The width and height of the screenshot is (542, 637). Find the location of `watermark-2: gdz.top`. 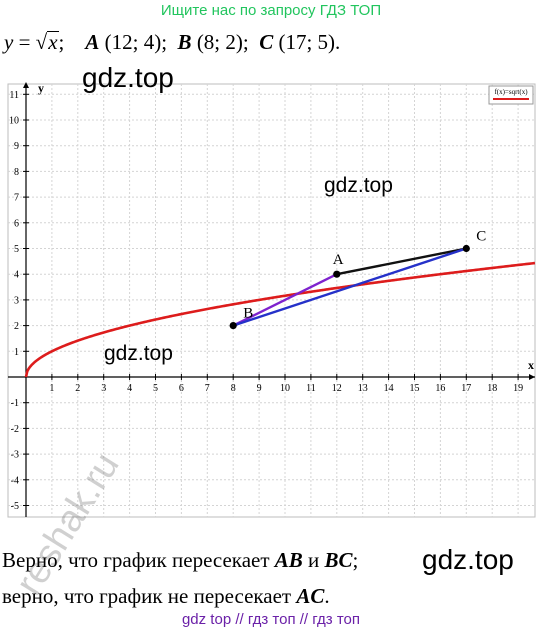

watermark-2: gdz.top is located at coordinates (358, 185).